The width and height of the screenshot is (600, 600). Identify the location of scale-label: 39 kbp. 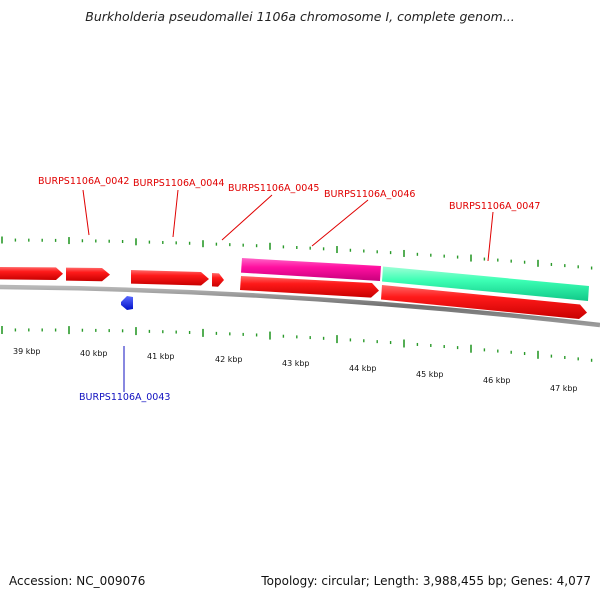
(27, 351).